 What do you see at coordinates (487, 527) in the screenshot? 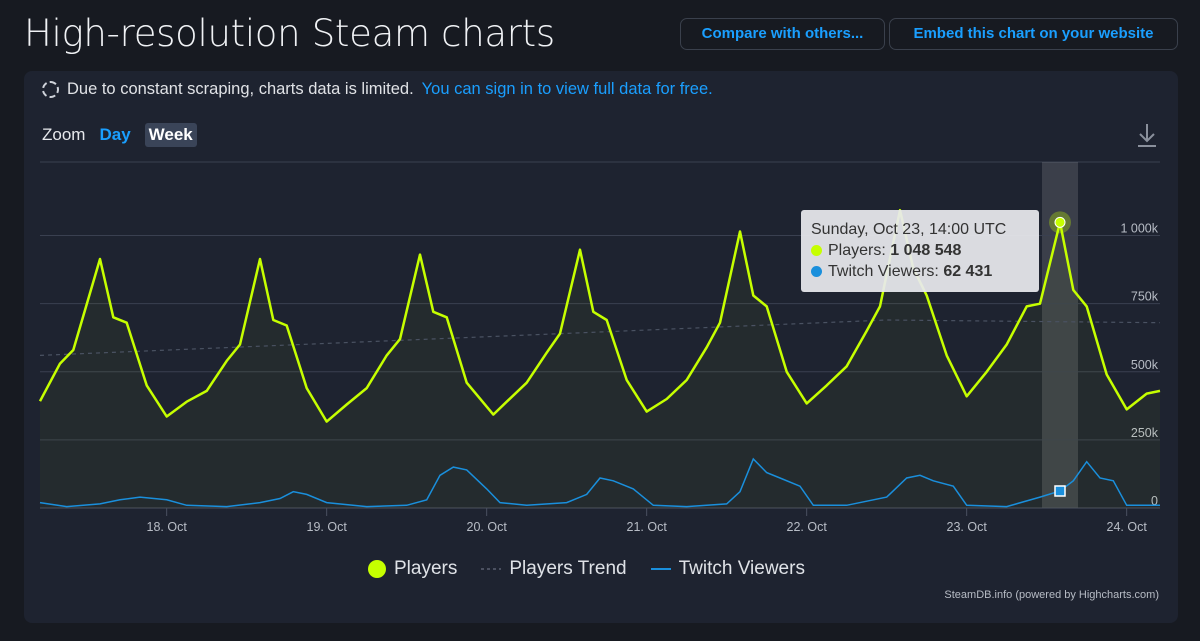
I see `x-tick-label: 20. Oct` at bounding box center [487, 527].